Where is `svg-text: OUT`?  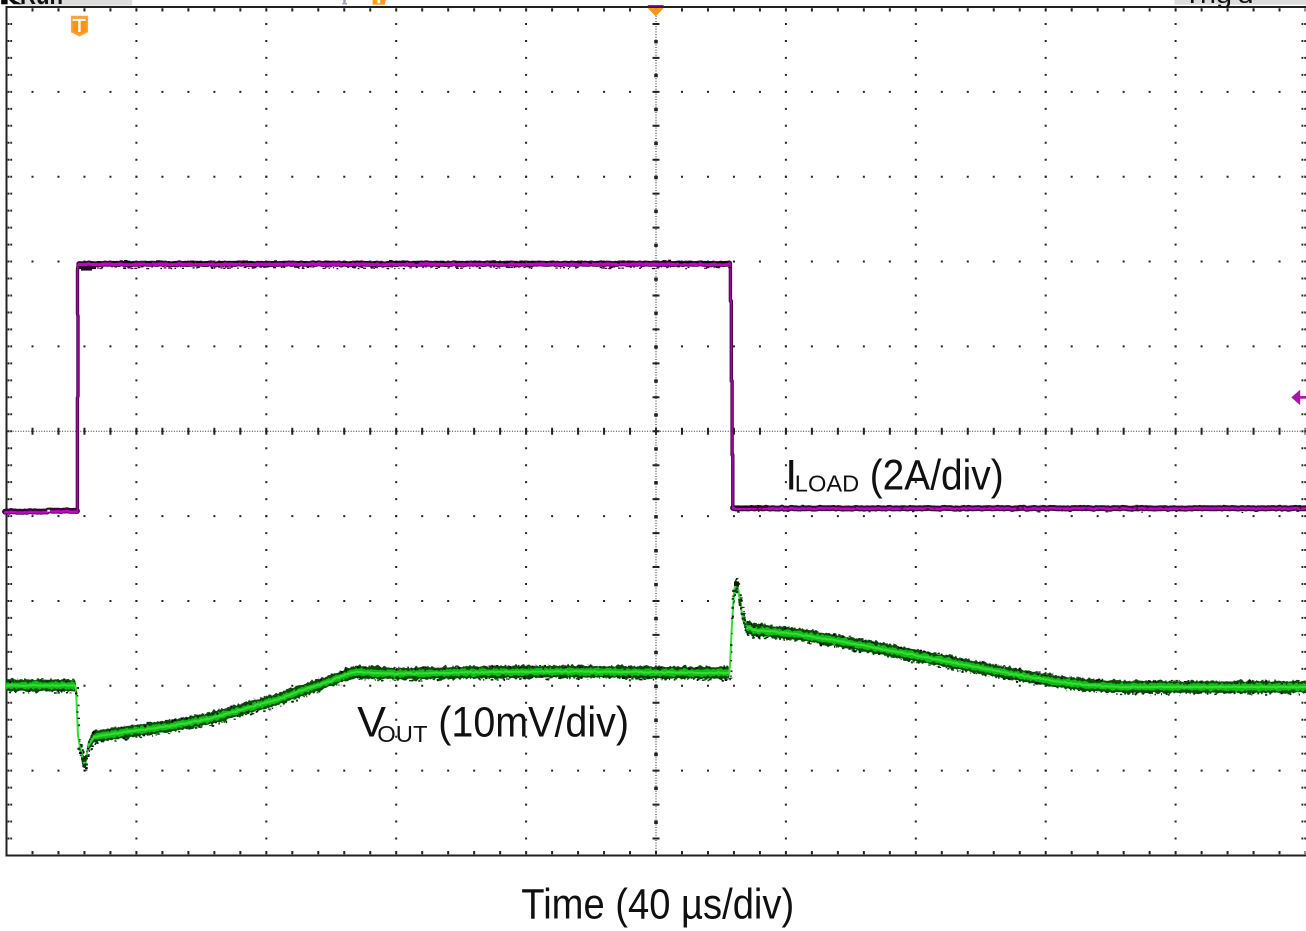
svg-text: OUT is located at coordinates (402, 734).